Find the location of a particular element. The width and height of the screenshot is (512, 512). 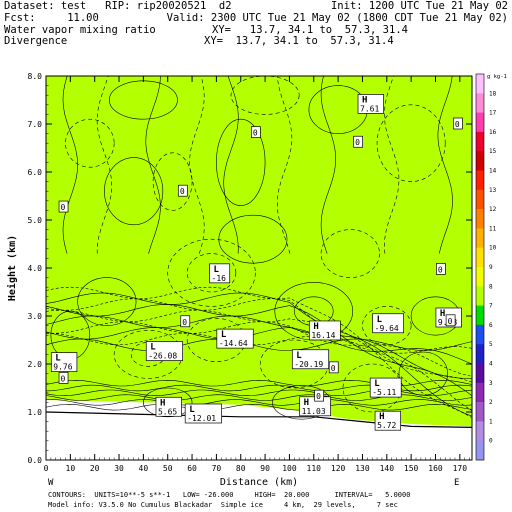

x-tick-label: 70 is located at coordinates (217, 468).